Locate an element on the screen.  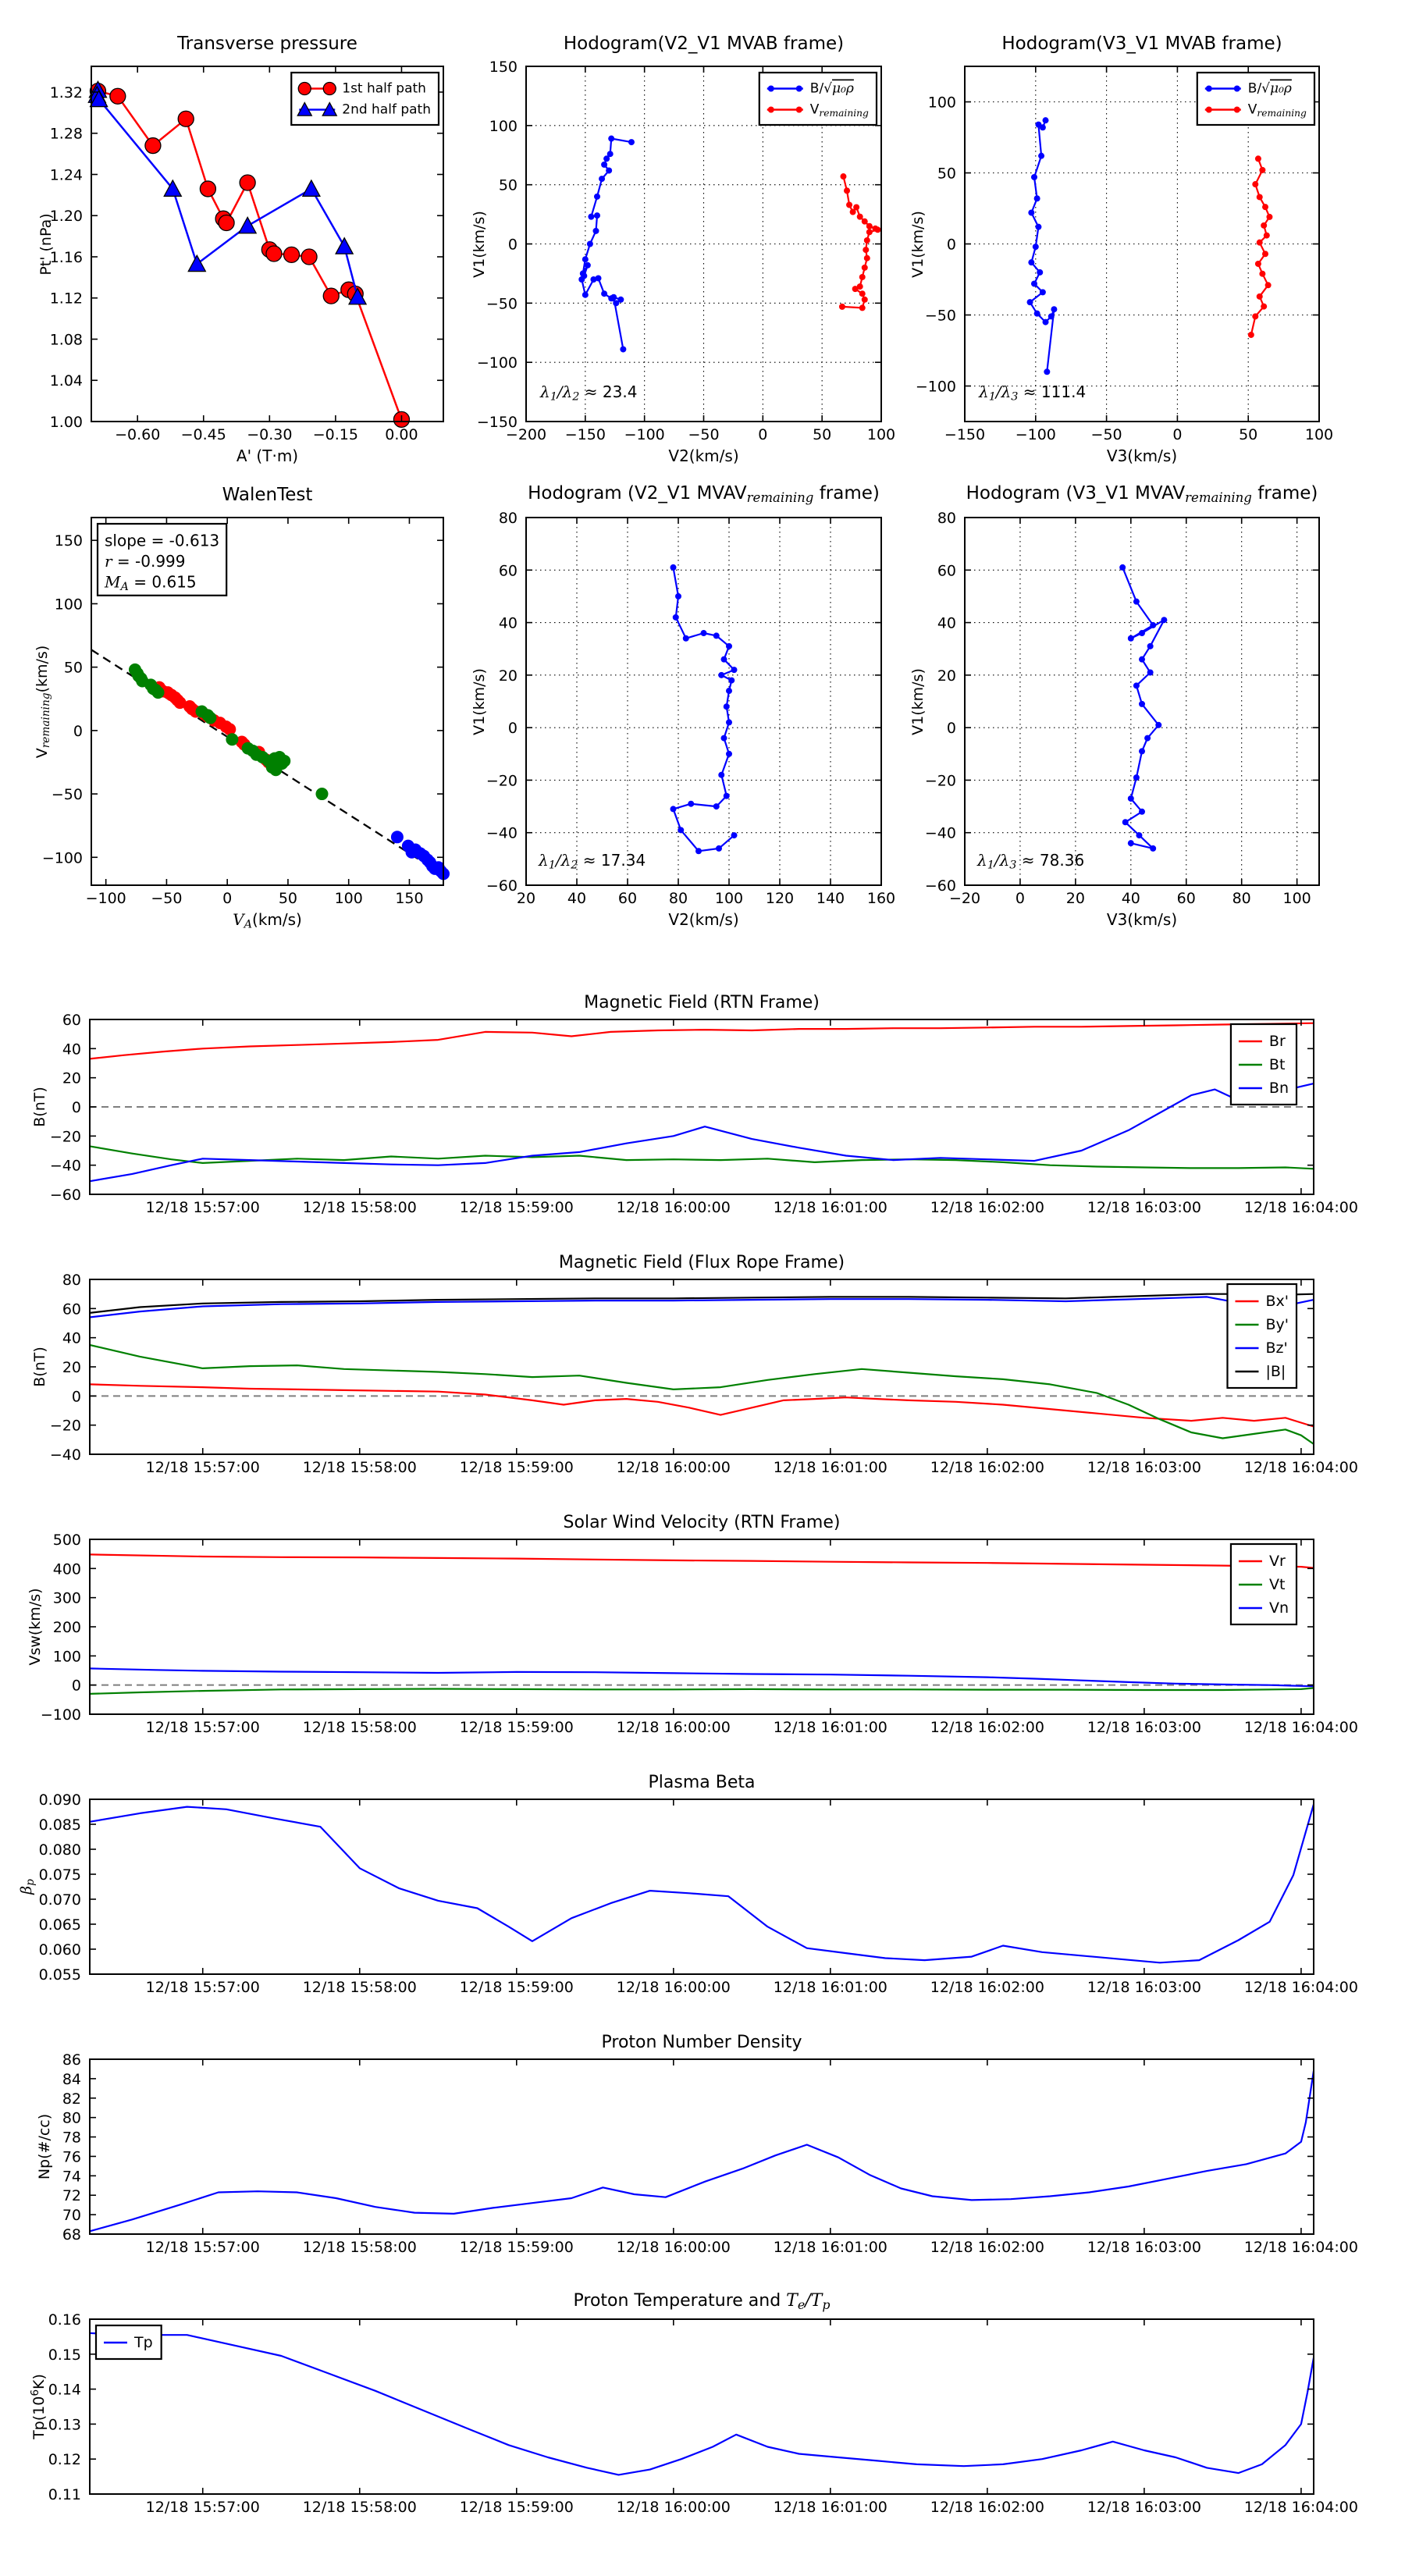
svg-text: 80 is located at coordinates (679, 899).